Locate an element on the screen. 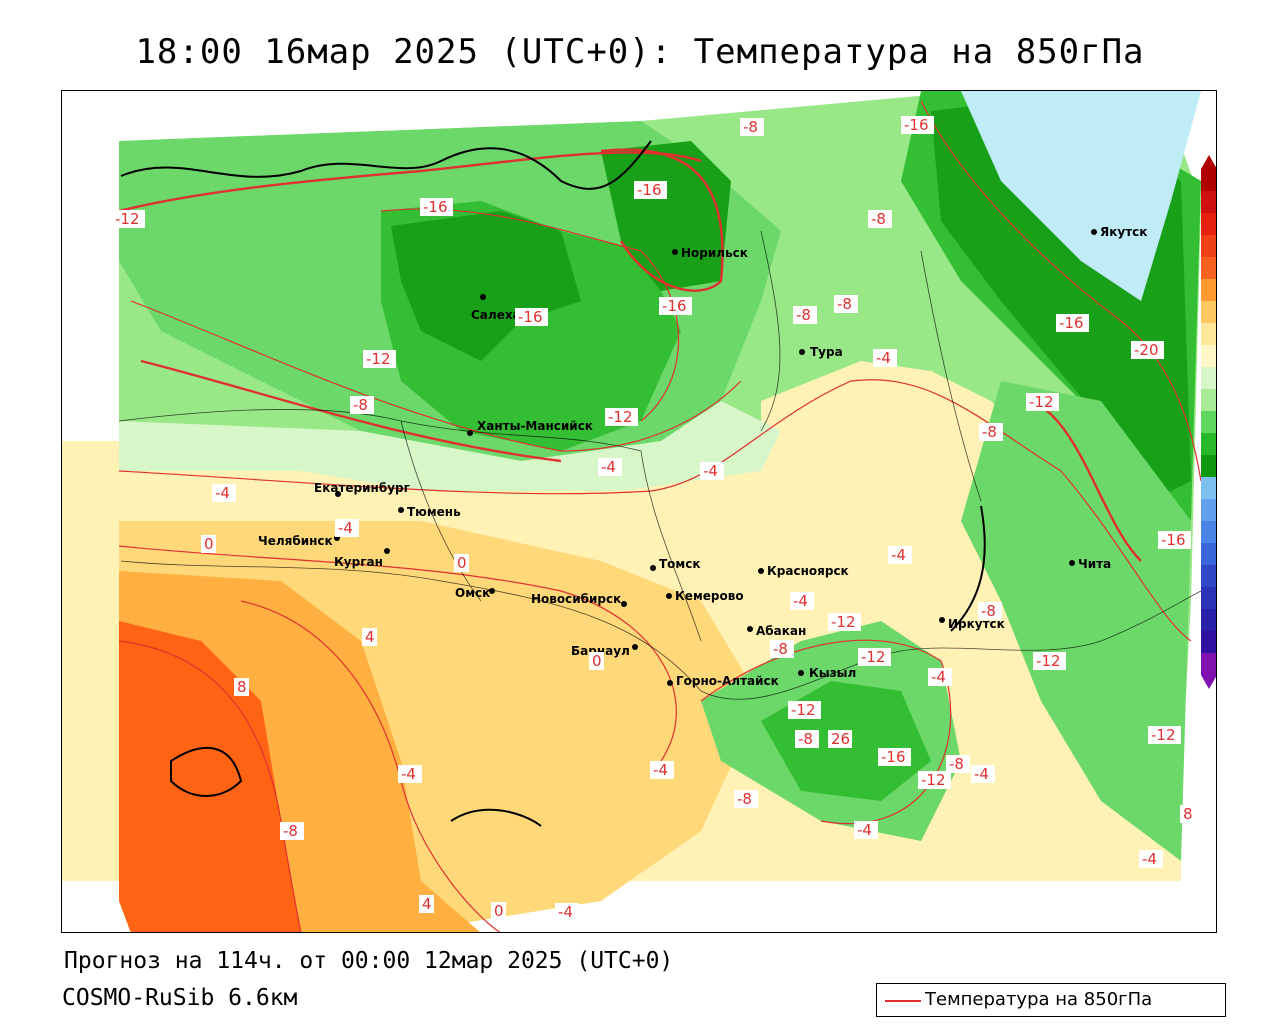  model-name: COSMO-RuSib 6.6км is located at coordinates (180, 998).